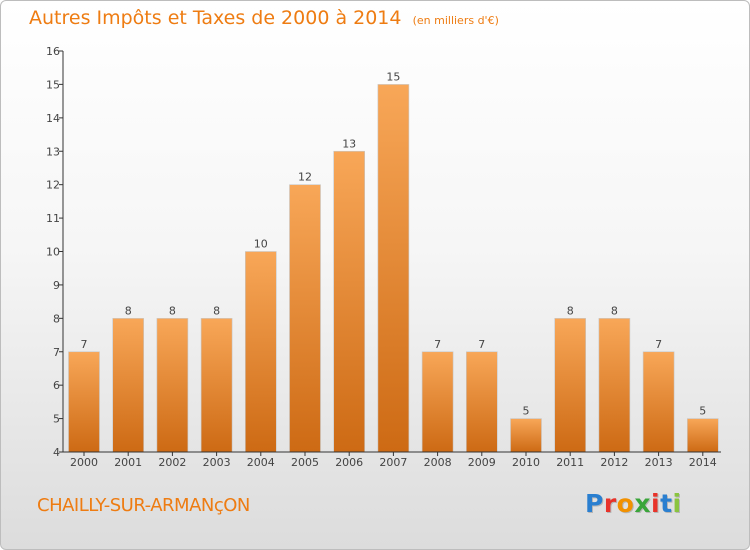  I want to click on x-tick-label: 2002, so click(172, 462).